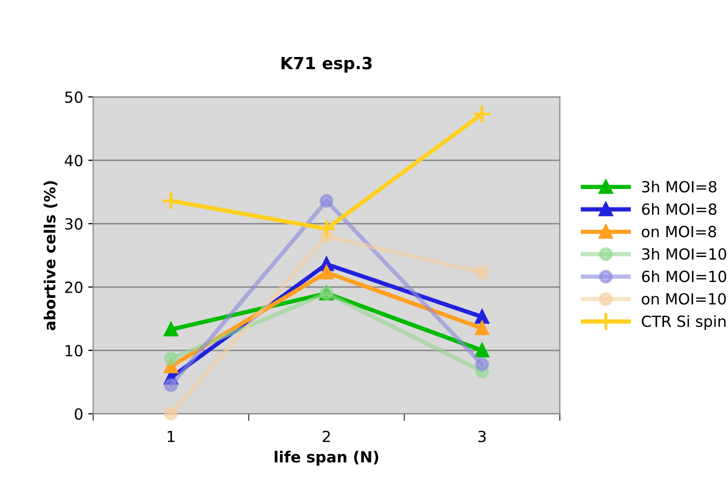 The height and width of the screenshot is (492, 728). I want to click on y-tick-label: 20, so click(73, 288).